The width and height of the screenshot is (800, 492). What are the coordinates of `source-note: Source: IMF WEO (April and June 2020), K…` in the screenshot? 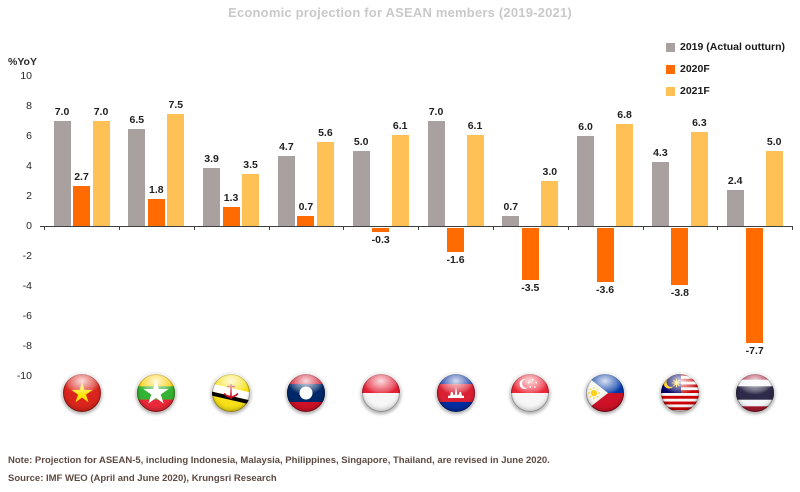 It's located at (142, 478).